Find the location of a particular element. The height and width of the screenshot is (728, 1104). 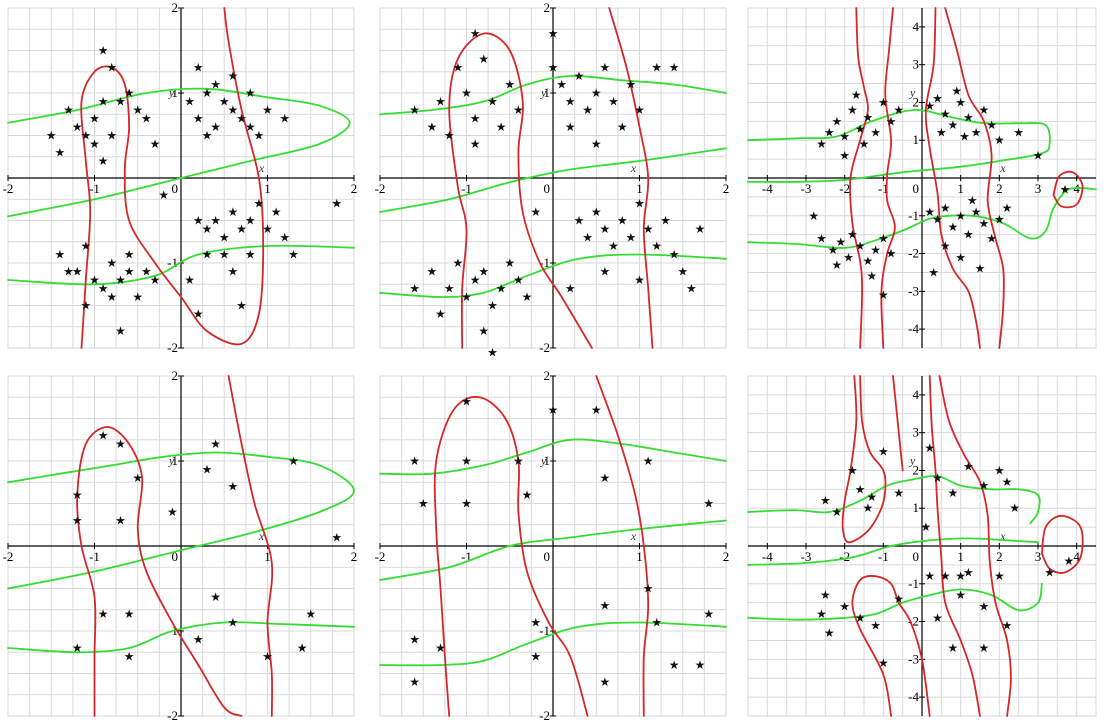

y-tick-label: -2 is located at coordinates (913, 253).